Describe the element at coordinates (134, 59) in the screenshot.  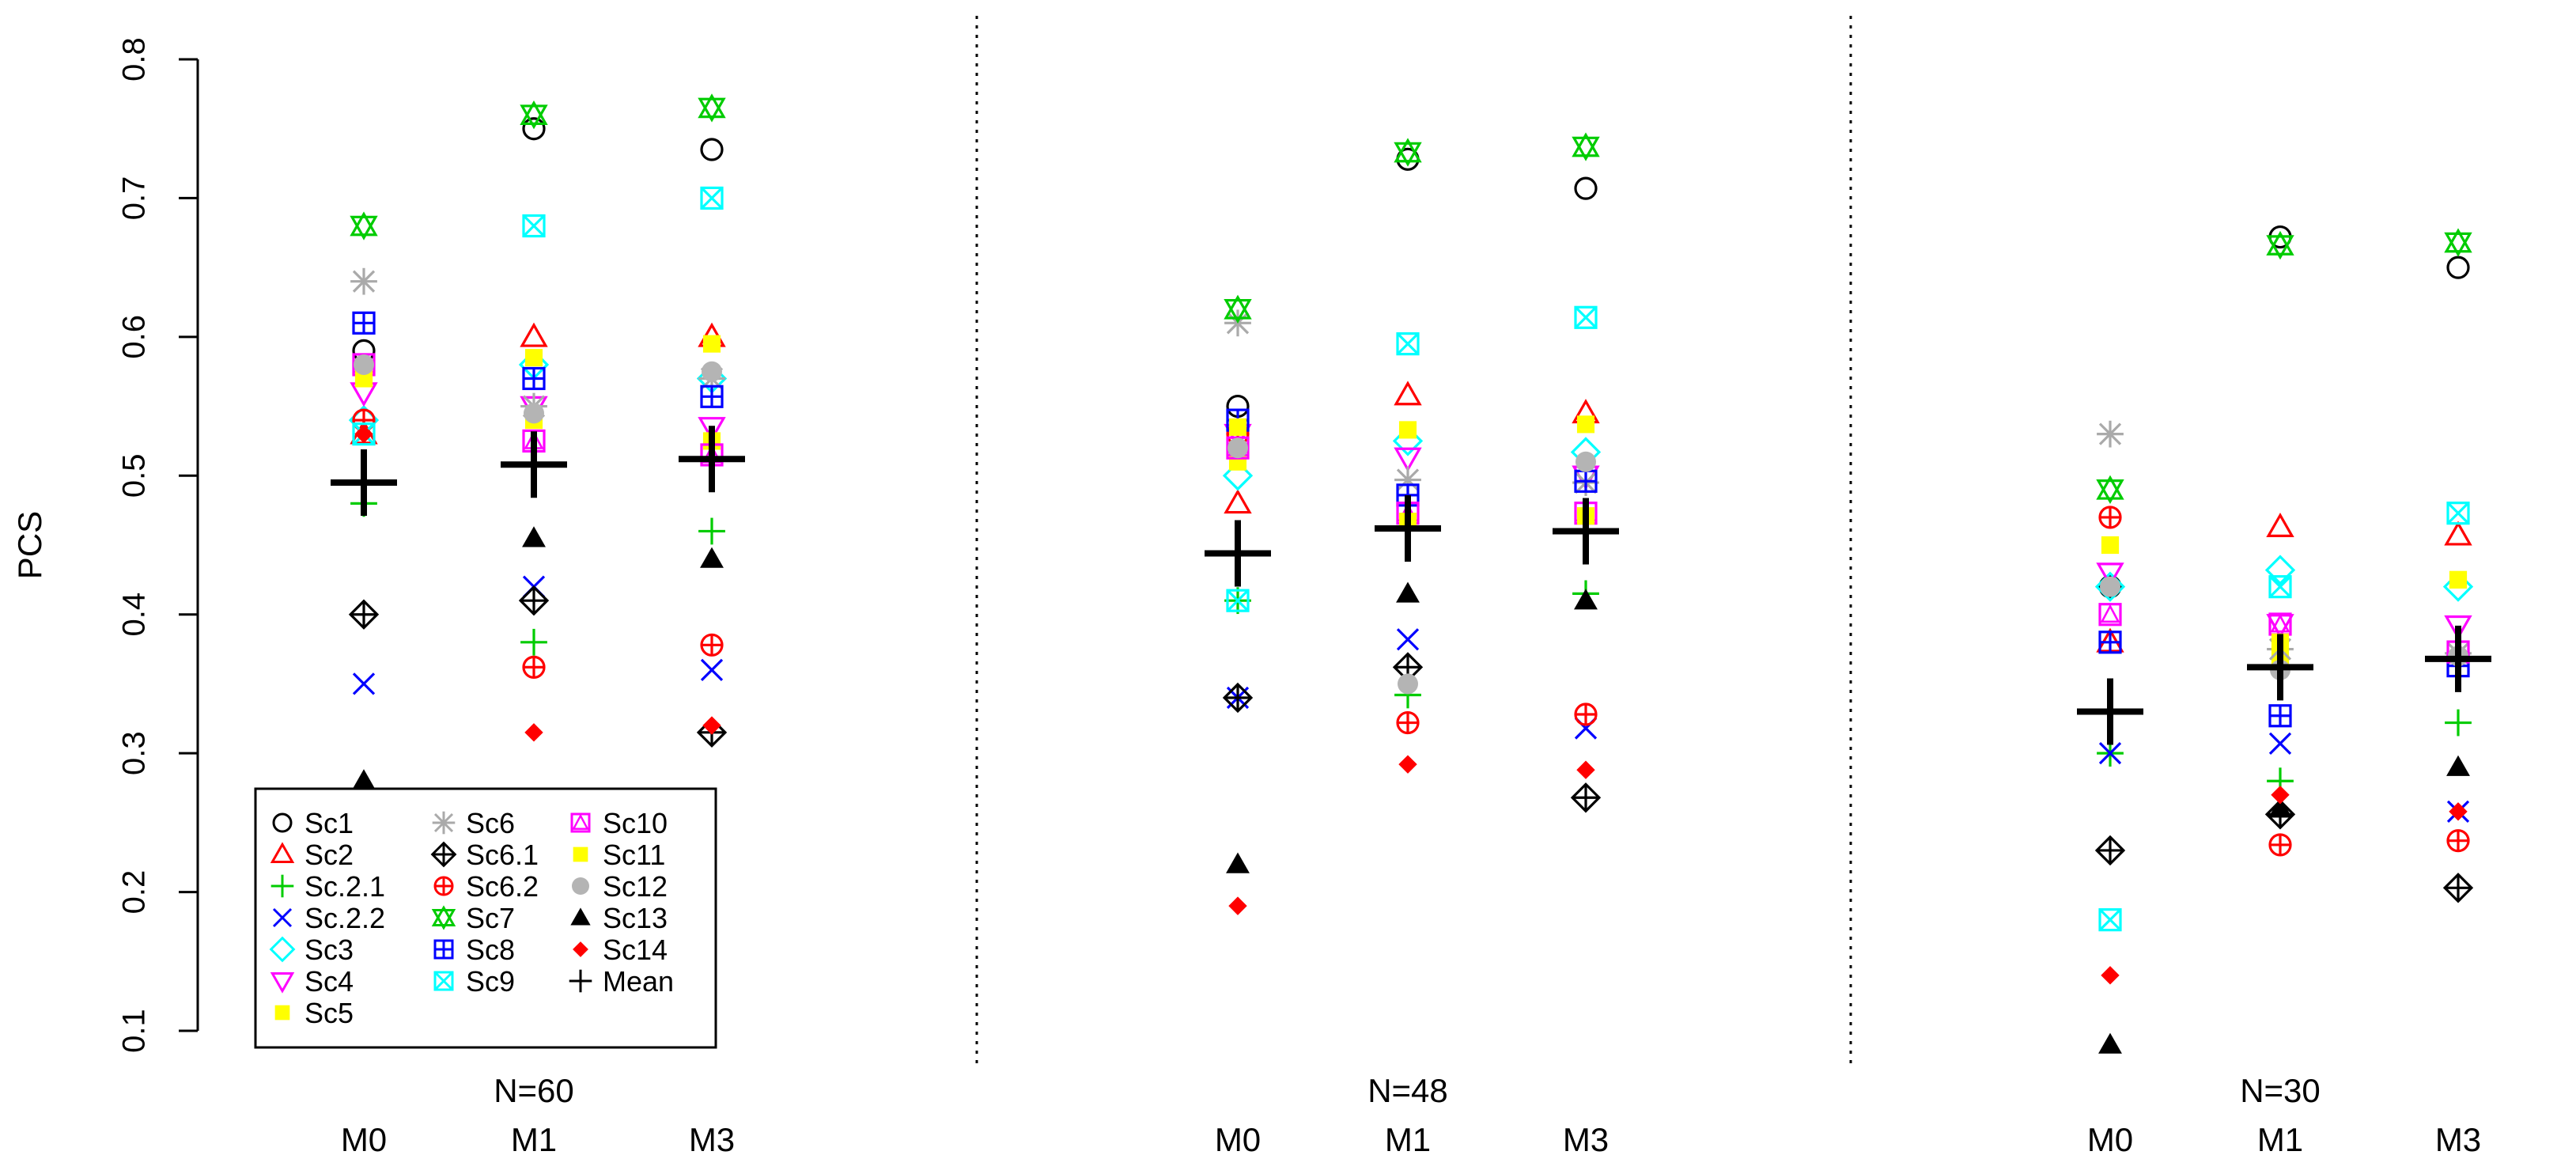
I see `y-tick-label: 0.8` at that location.